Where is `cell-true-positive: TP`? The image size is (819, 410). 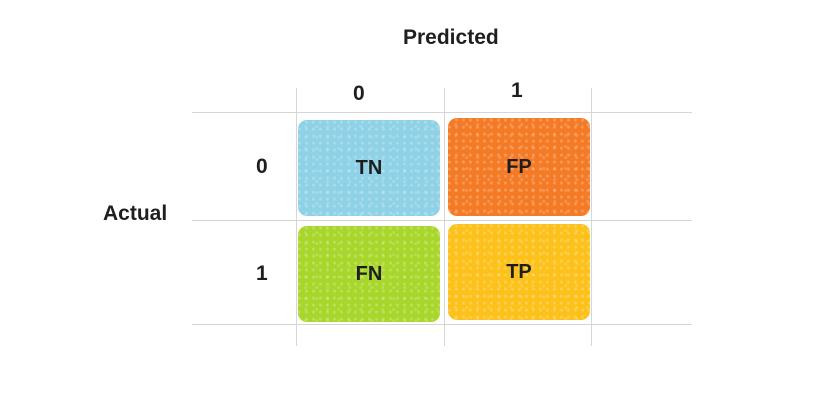 cell-true-positive: TP is located at coordinates (519, 272).